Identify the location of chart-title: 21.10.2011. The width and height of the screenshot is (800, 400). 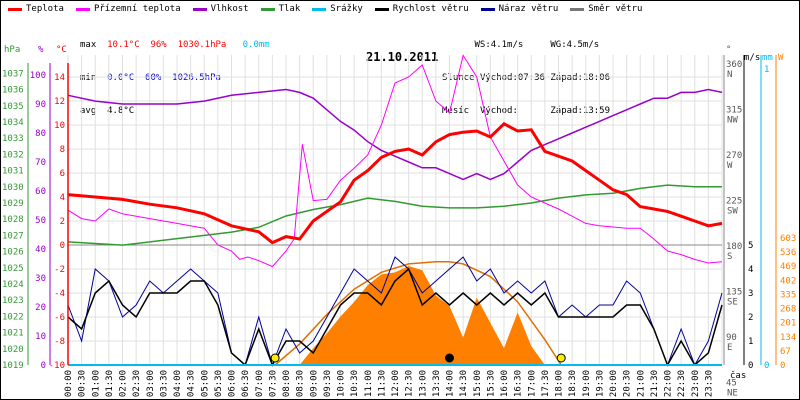
(402, 57).